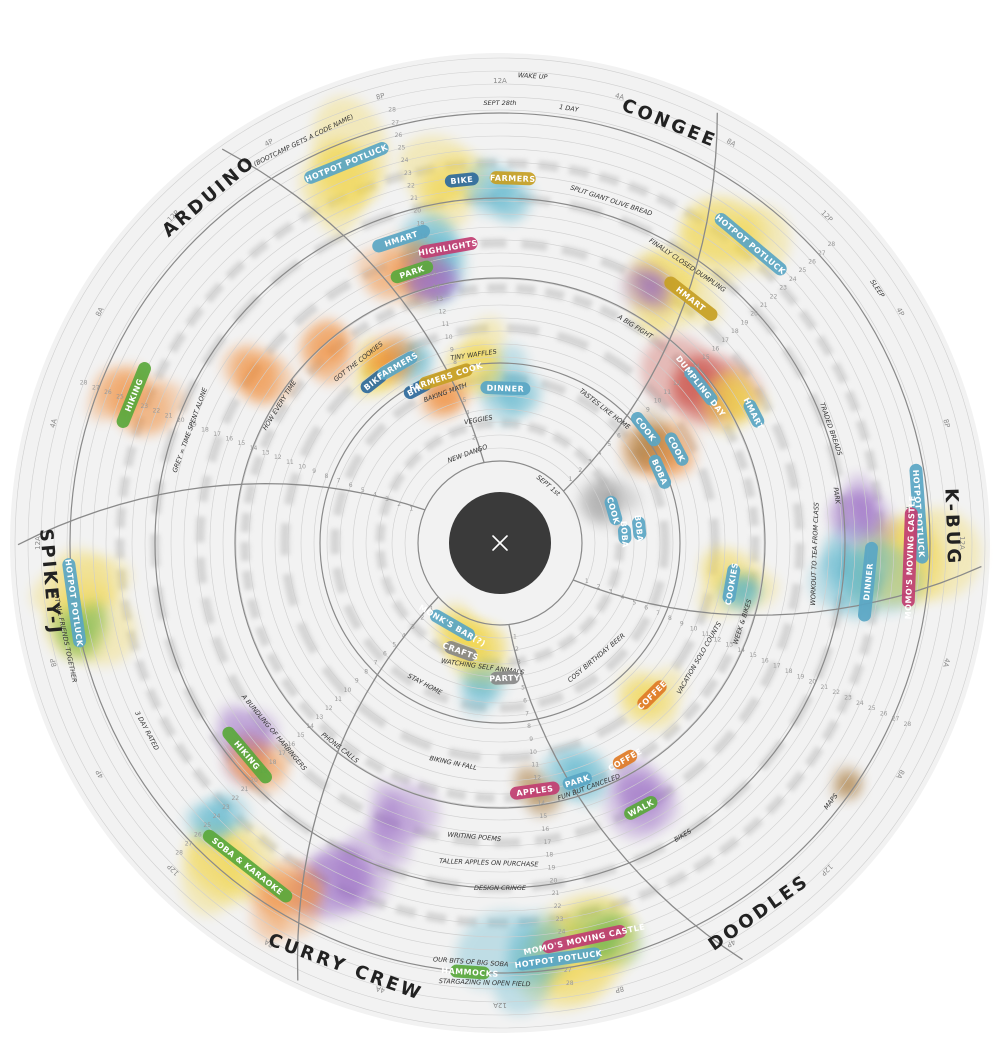  Describe the element at coordinates (731, 942) in the screenshot. I see `hour-label: 4P` at that location.